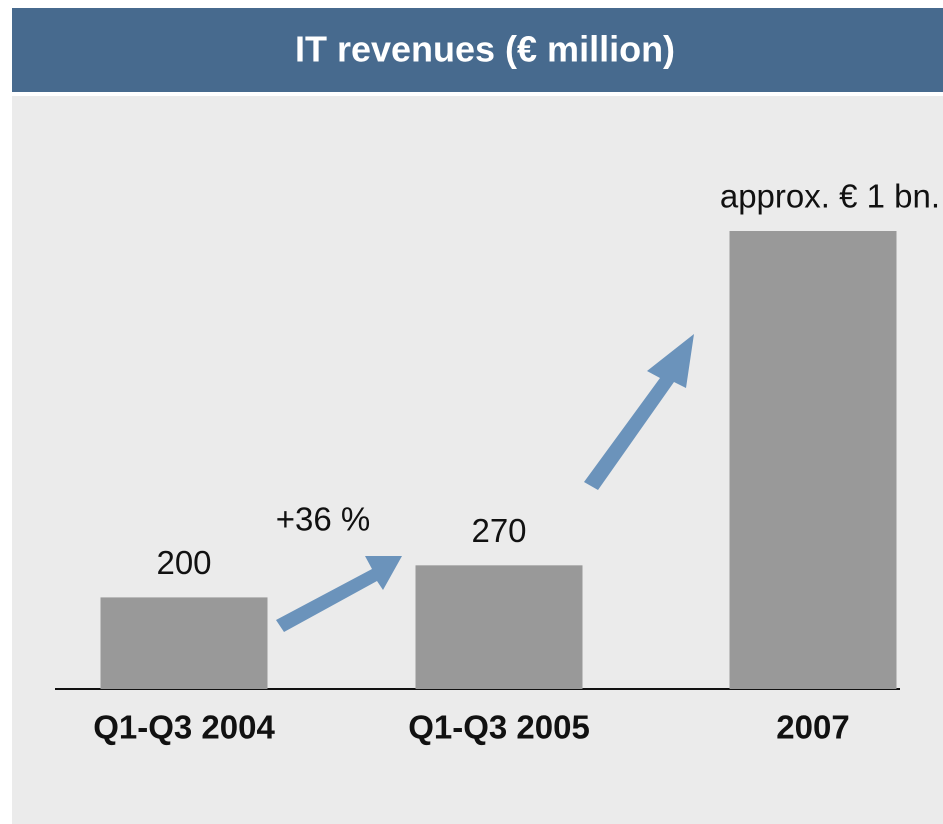  Describe the element at coordinates (498, 530) in the screenshot. I see `value-label: 270` at that location.